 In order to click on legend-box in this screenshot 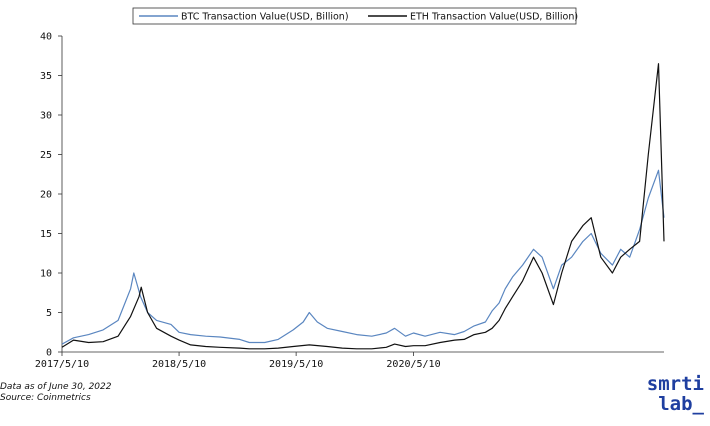, I will do `click(354, 16)`.